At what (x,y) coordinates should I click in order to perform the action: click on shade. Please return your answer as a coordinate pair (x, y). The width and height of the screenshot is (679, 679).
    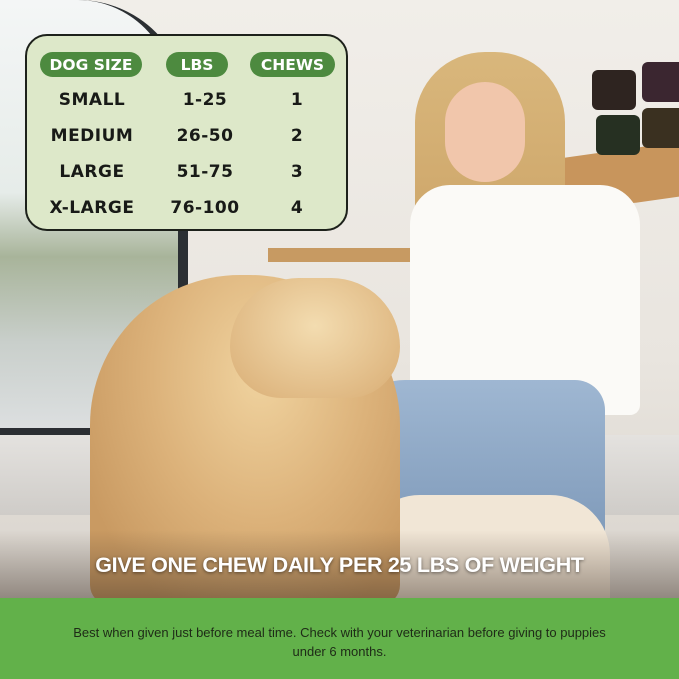
    Looking at the image, I should click on (339, 564).